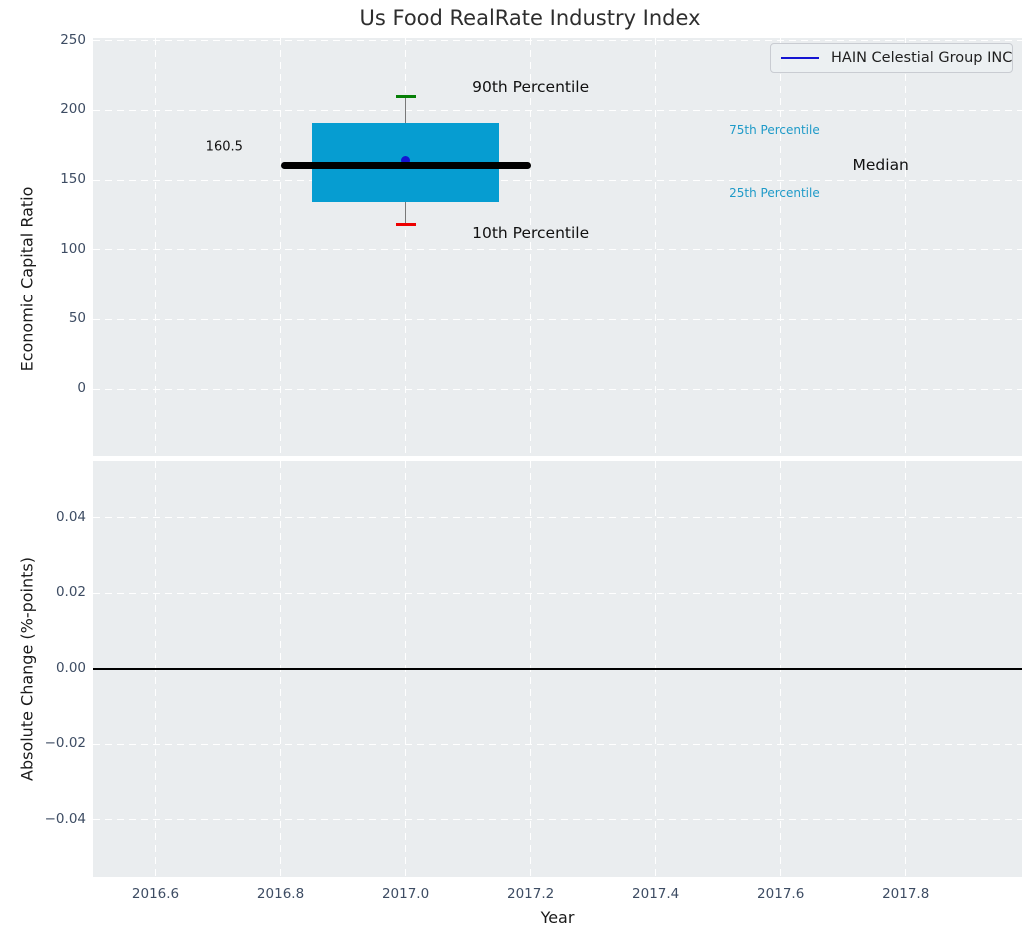  I want to click on y-tick-label: 250, so click(73, 39).